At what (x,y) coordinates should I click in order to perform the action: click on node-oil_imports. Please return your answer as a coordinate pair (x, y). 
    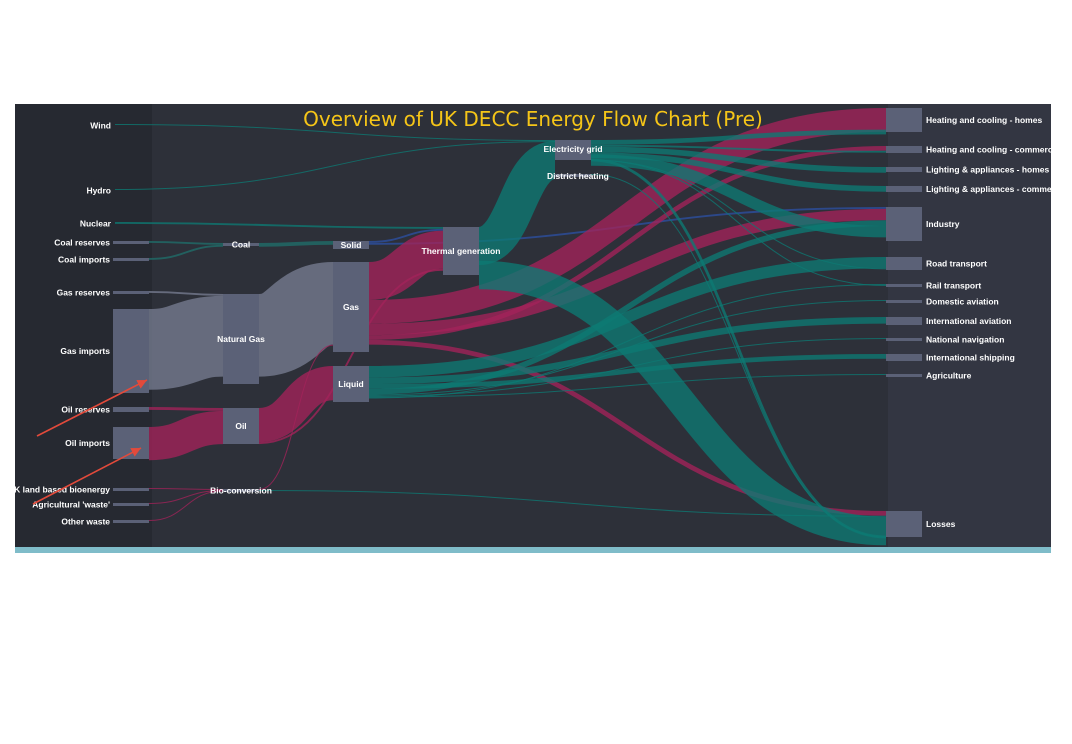
    Looking at the image, I should click on (131, 443).